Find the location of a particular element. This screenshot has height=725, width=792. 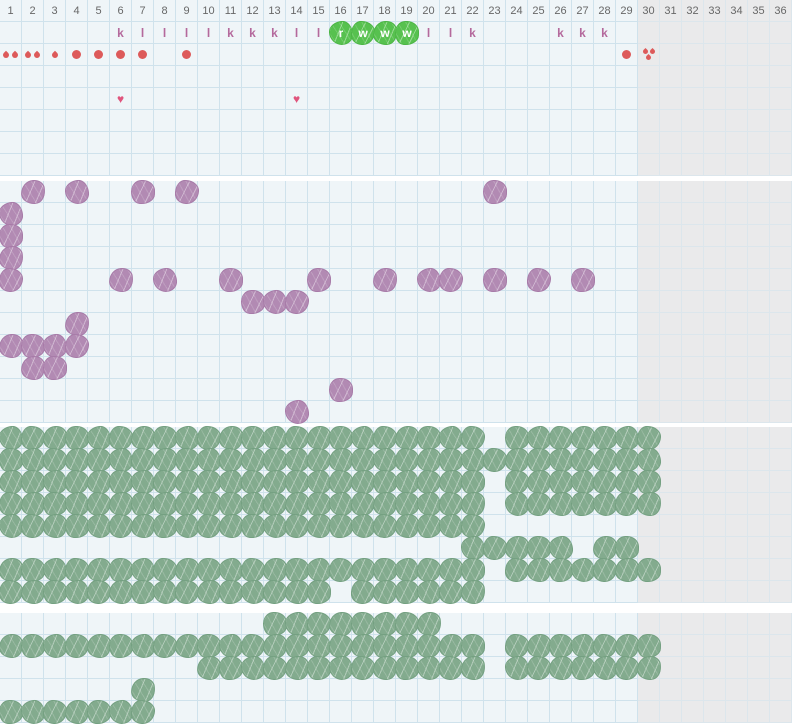

day-cell-15: l is located at coordinates (319, 33).